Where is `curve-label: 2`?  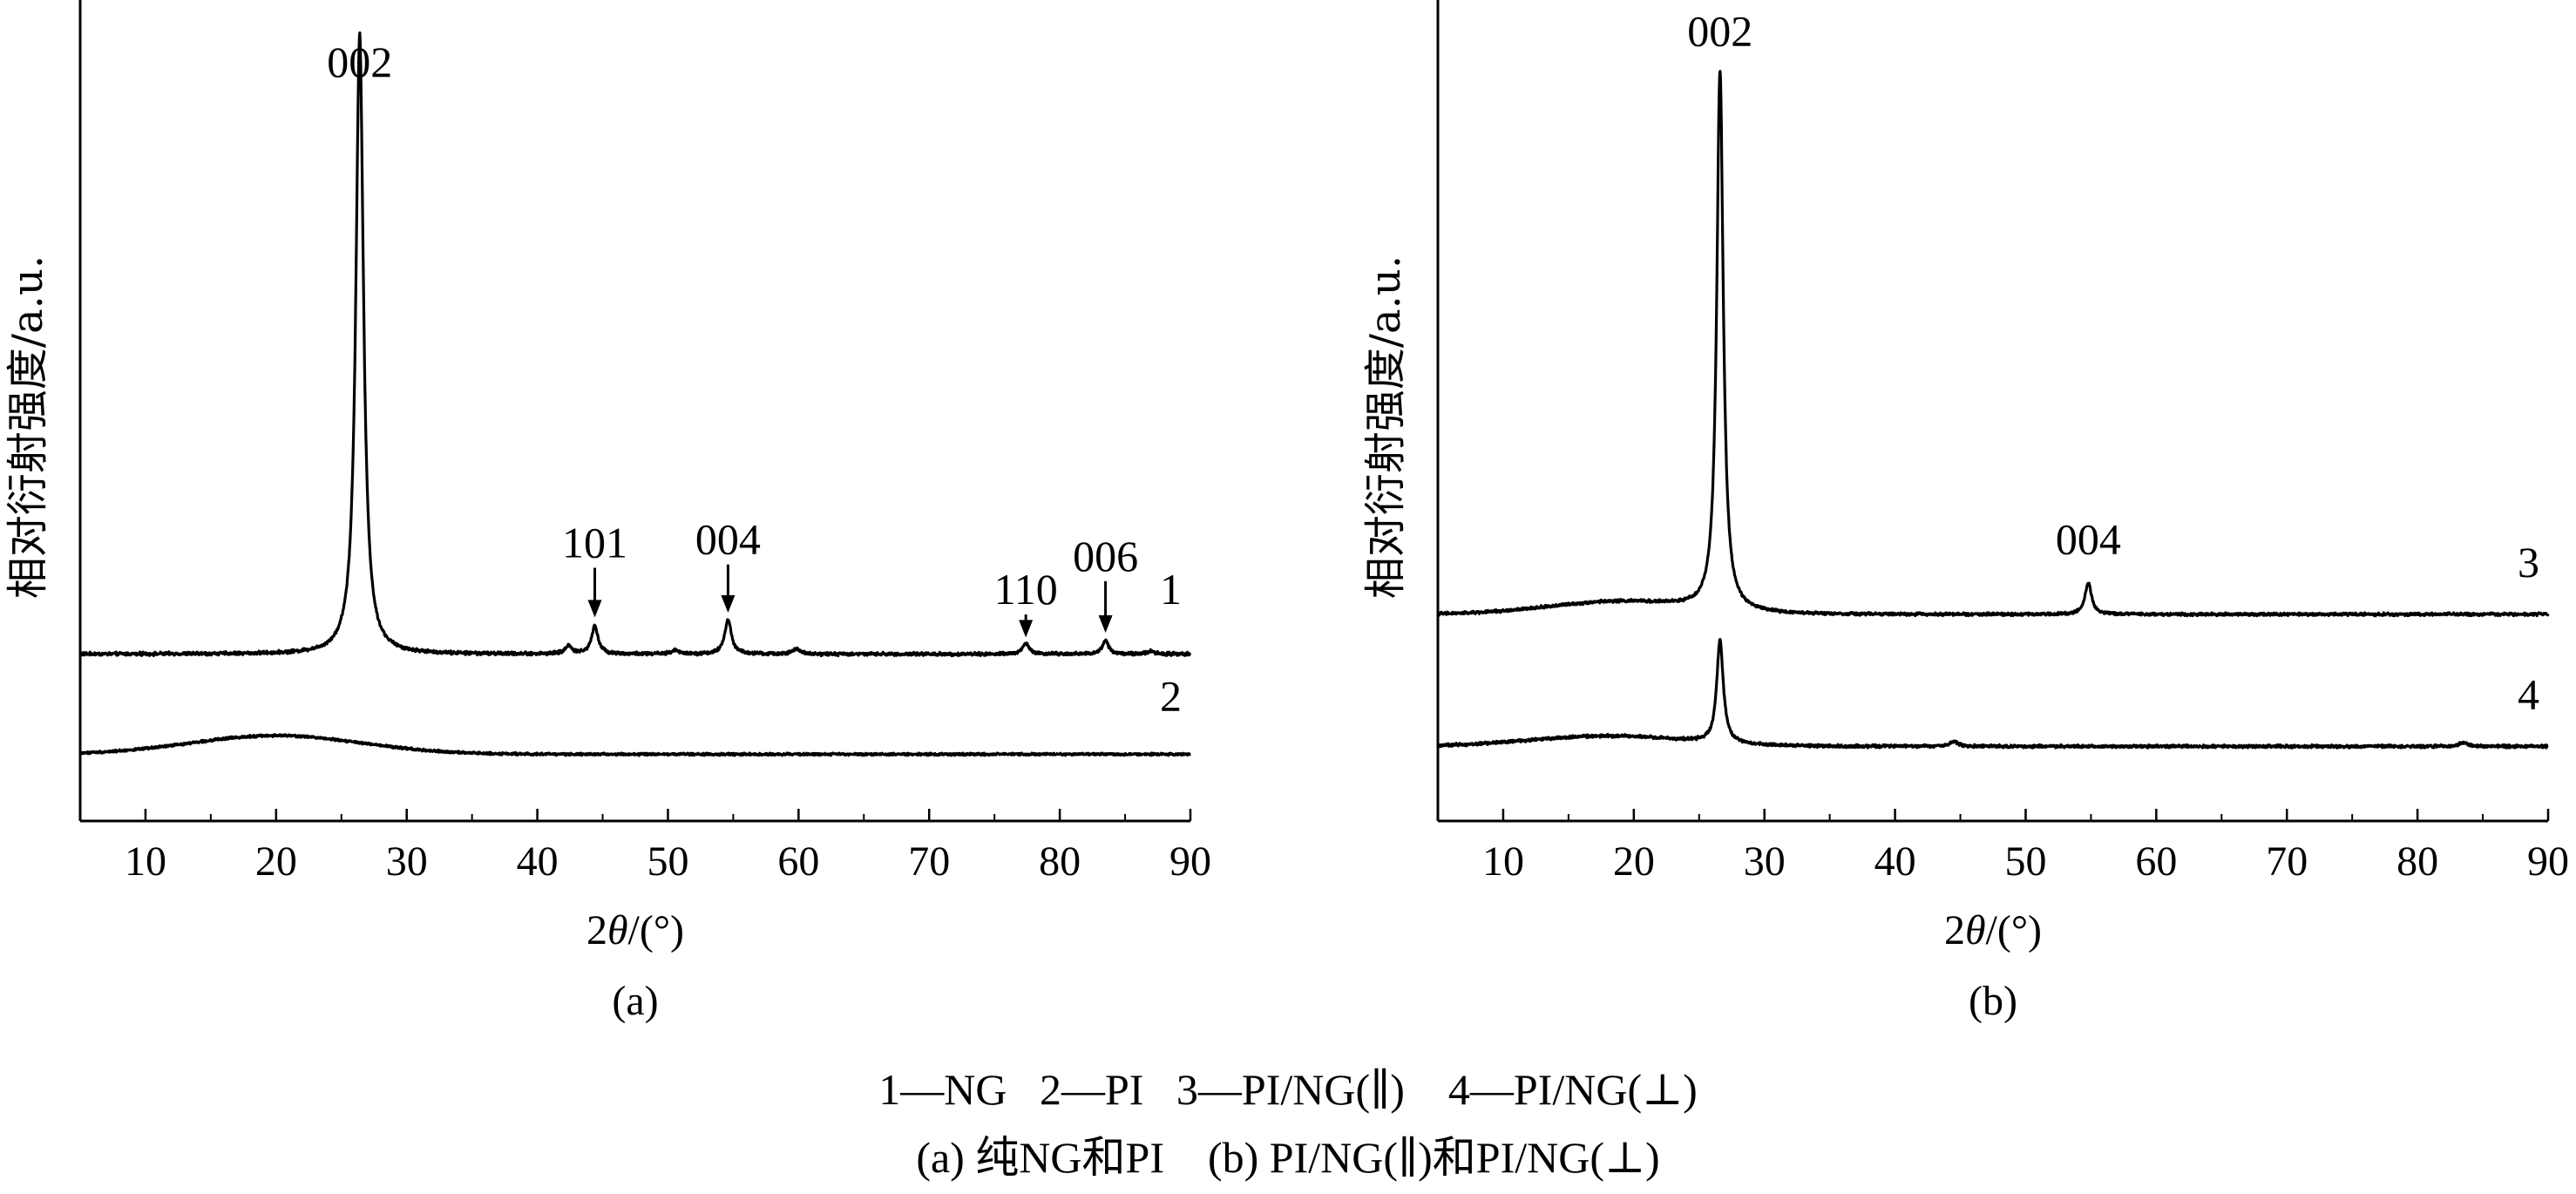 curve-label: 2 is located at coordinates (1171, 696).